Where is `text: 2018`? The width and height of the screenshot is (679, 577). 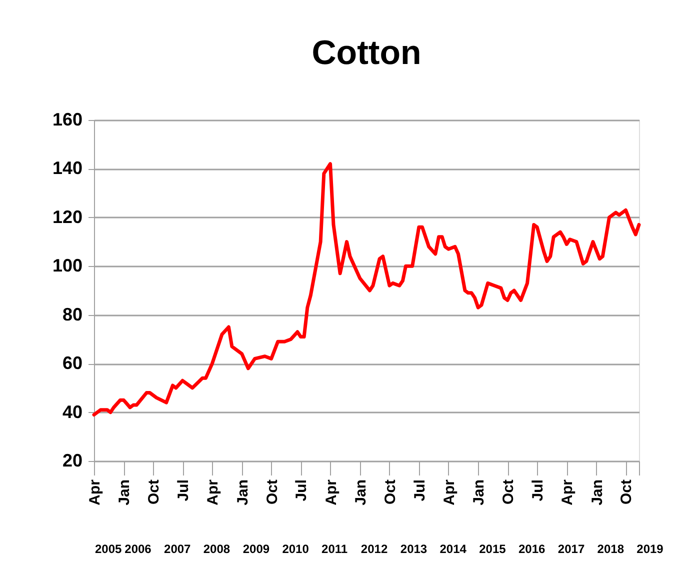
text: 2018 is located at coordinates (610, 549).